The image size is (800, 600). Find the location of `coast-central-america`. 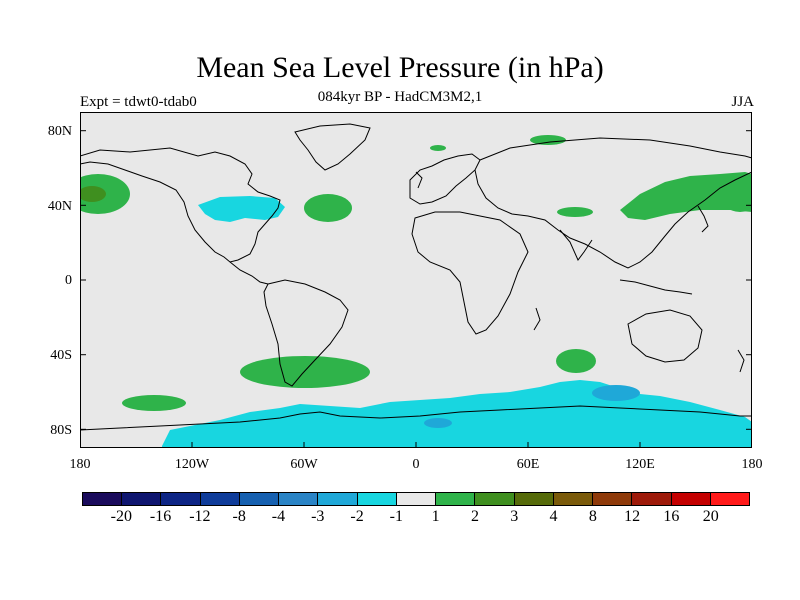

coast-central-america is located at coordinates (249, 273).